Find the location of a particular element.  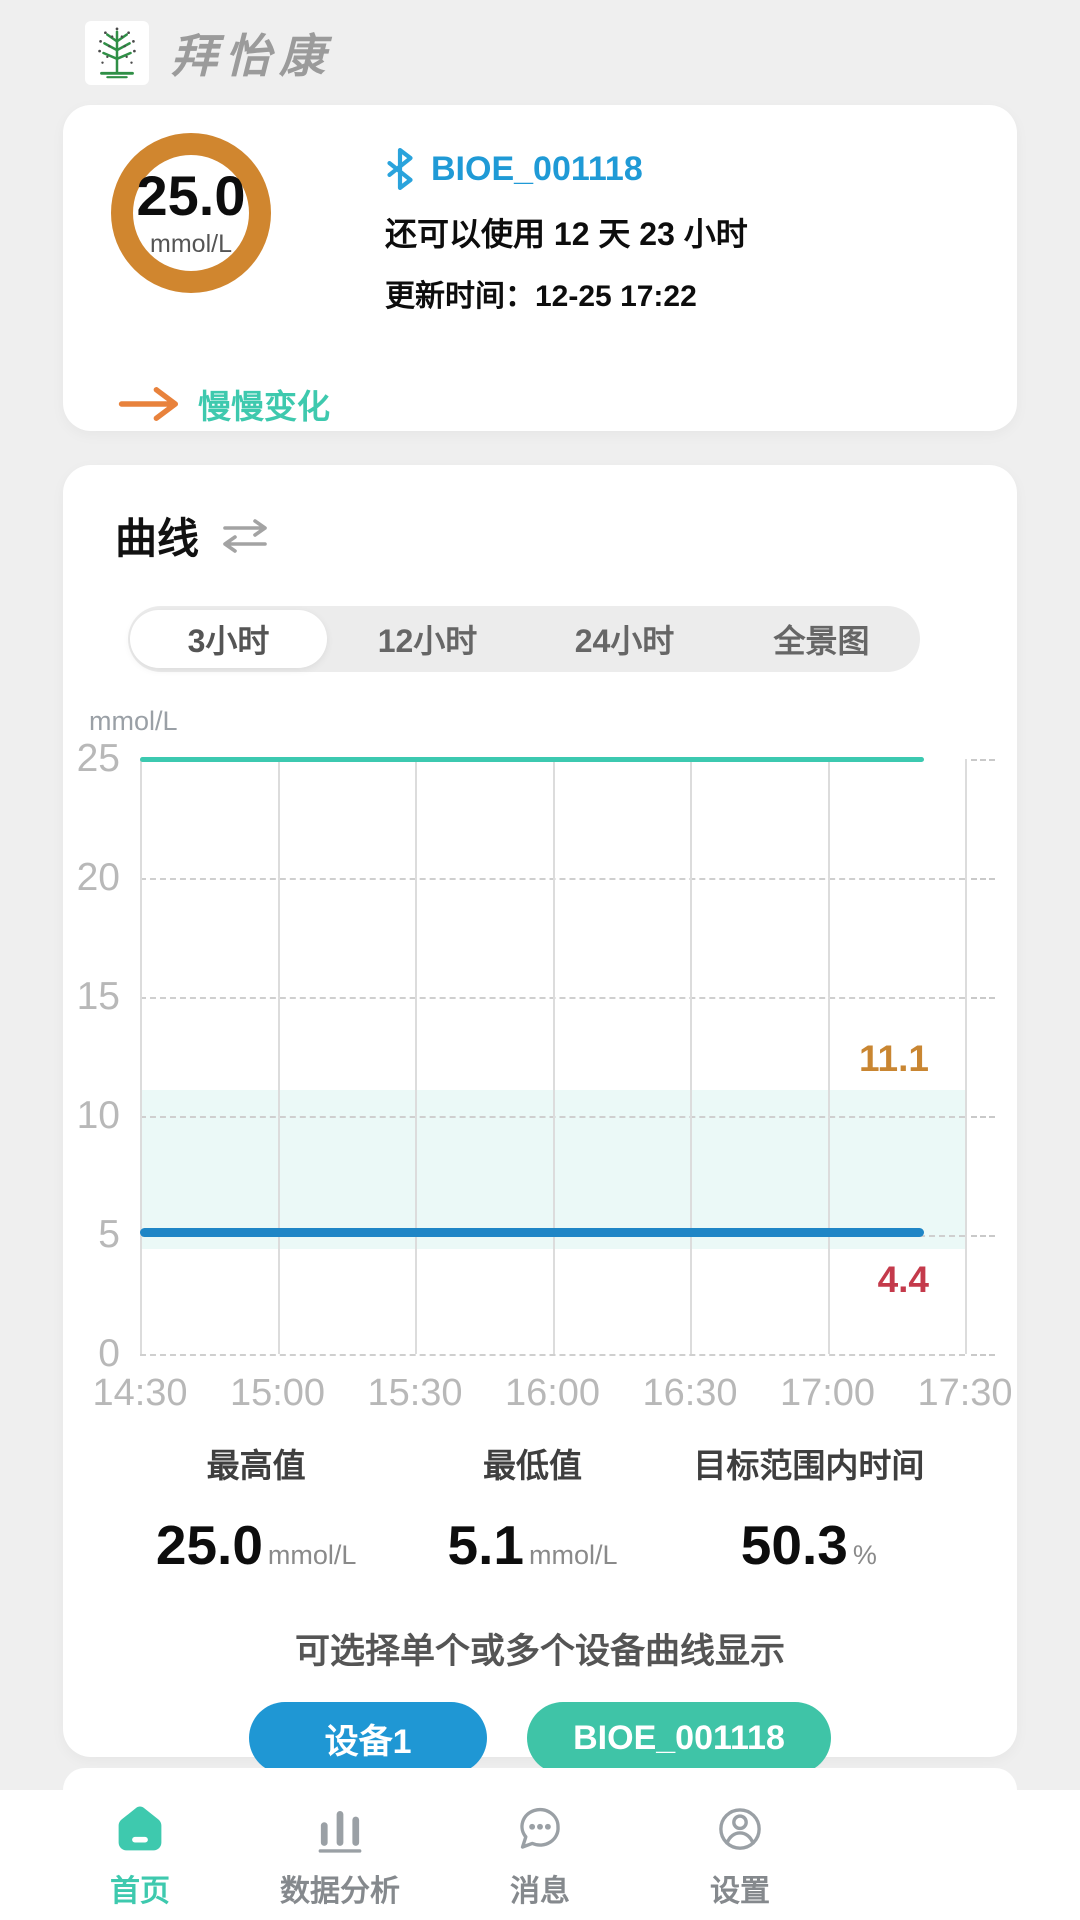

tab-3h: 3小时 is located at coordinates (228, 639).